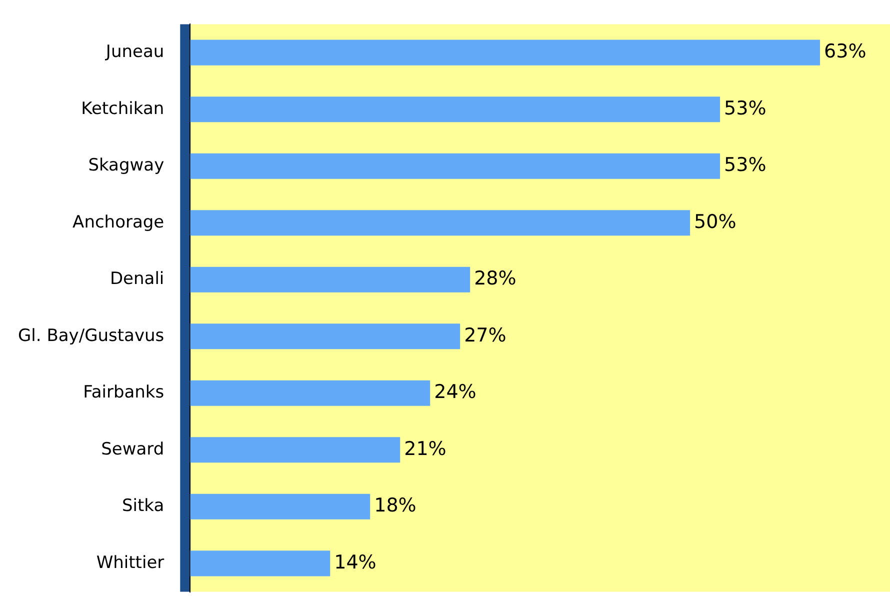 The height and width of the screenshot is (616, 890). Describe the element at coordinates (425, 449) in the screenshot. I see `data-label: 21%` at that location.